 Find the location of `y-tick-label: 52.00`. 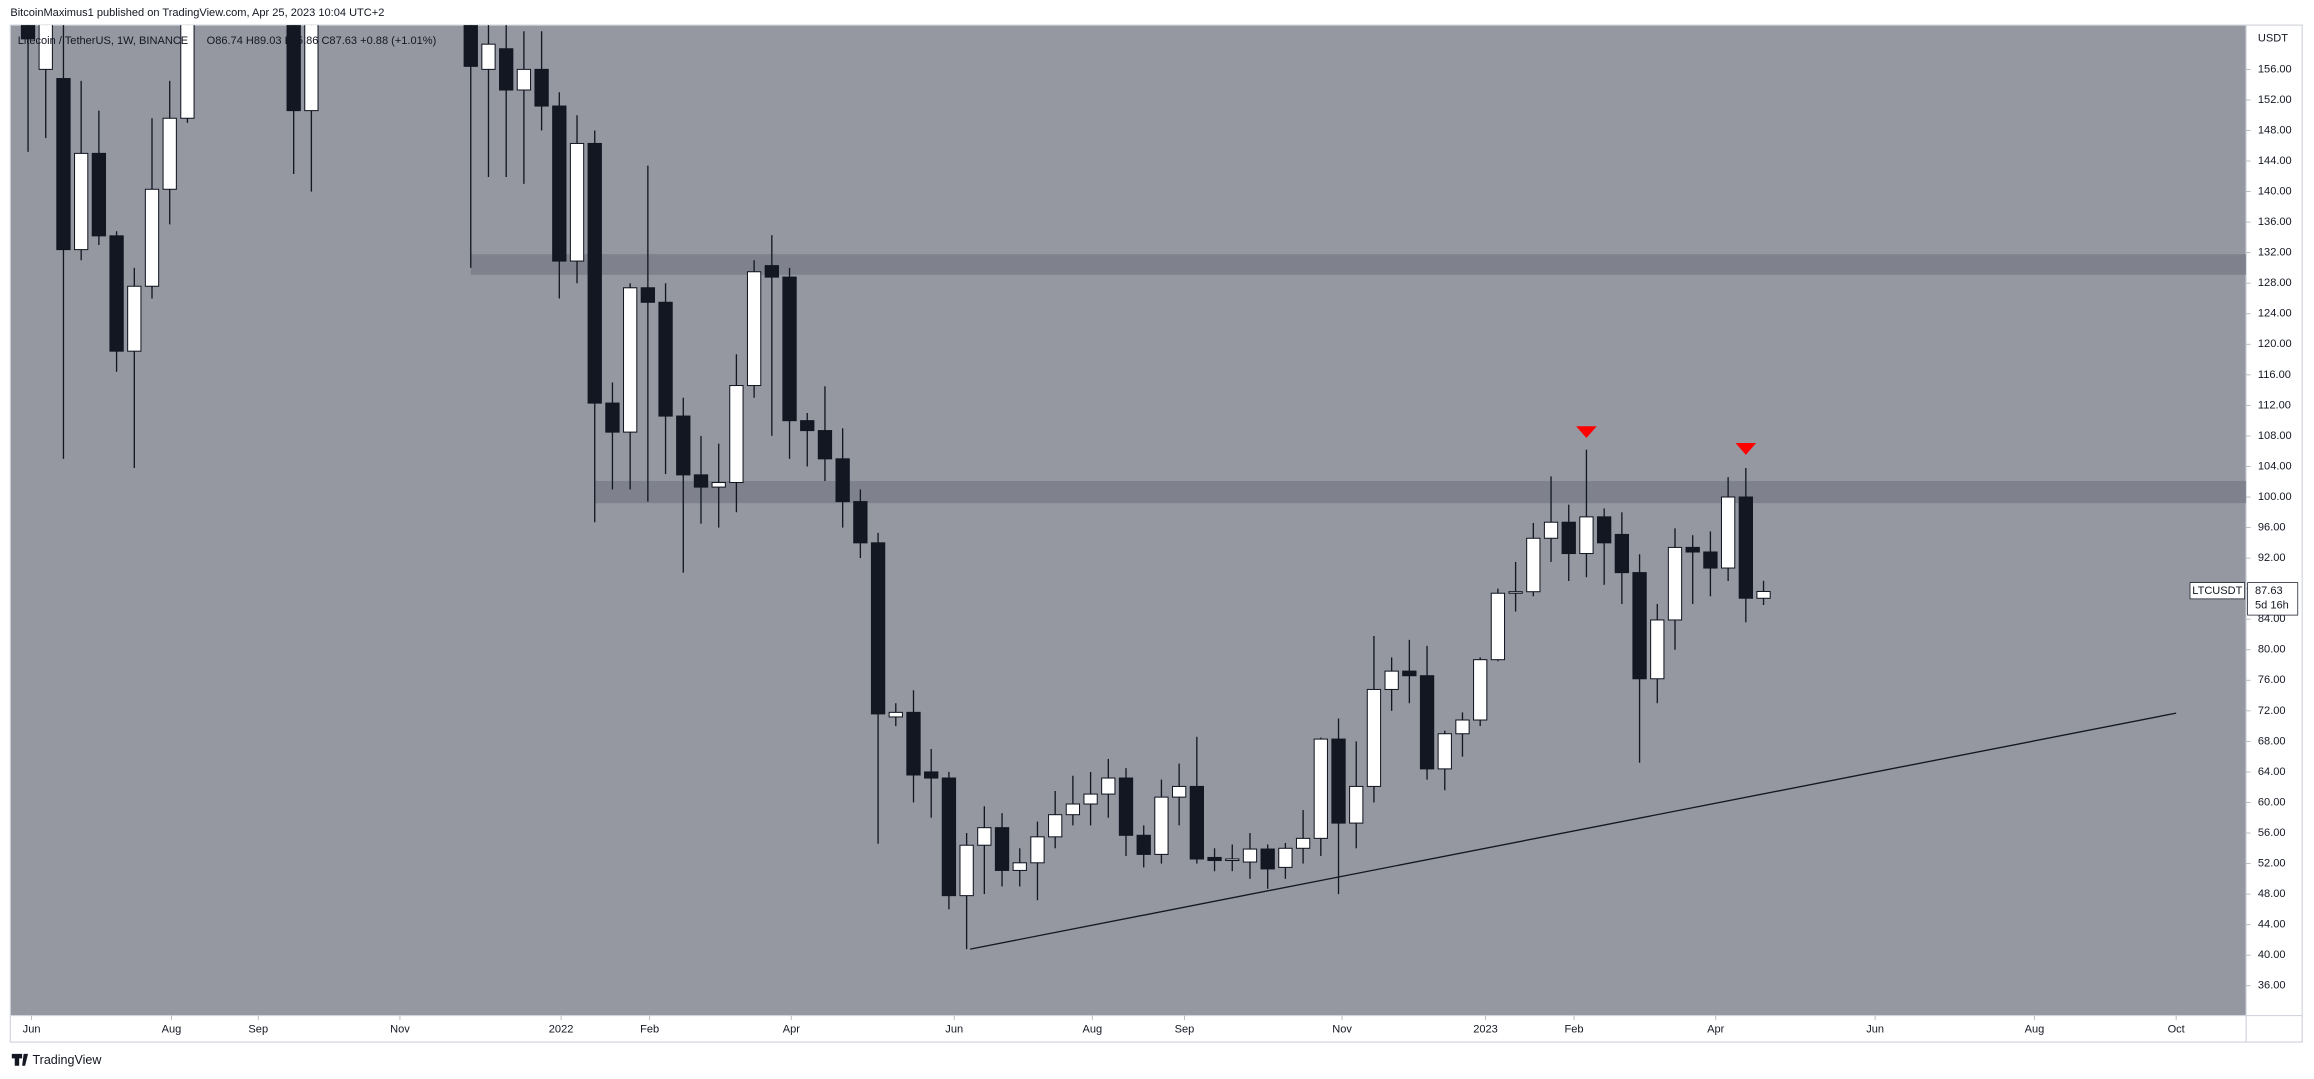

y-tick-label: 52.00 is located at coordinates (2272, 863).